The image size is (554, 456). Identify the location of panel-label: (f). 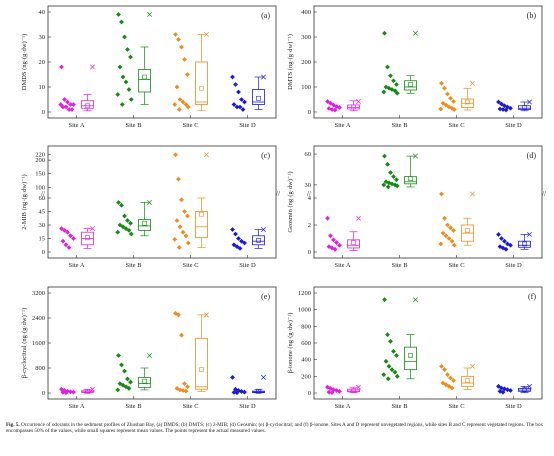
(532, 296).